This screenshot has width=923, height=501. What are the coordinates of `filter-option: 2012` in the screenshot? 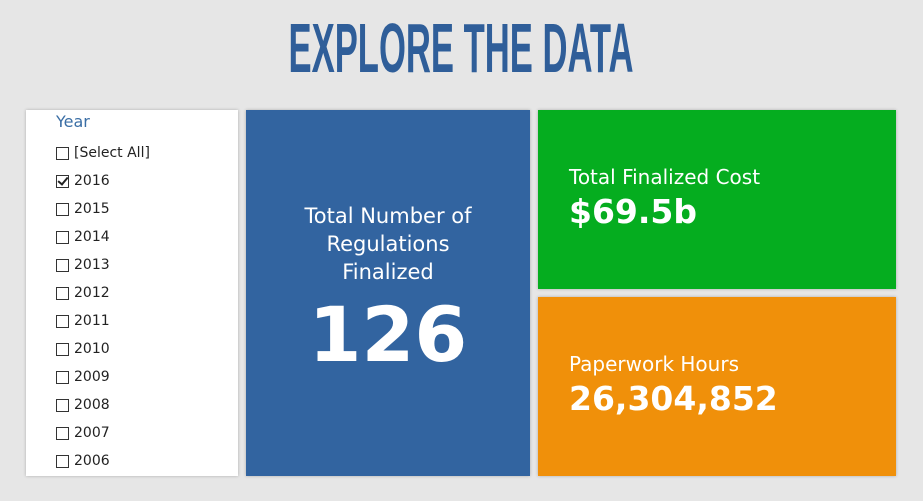 It's located at (83, 293).